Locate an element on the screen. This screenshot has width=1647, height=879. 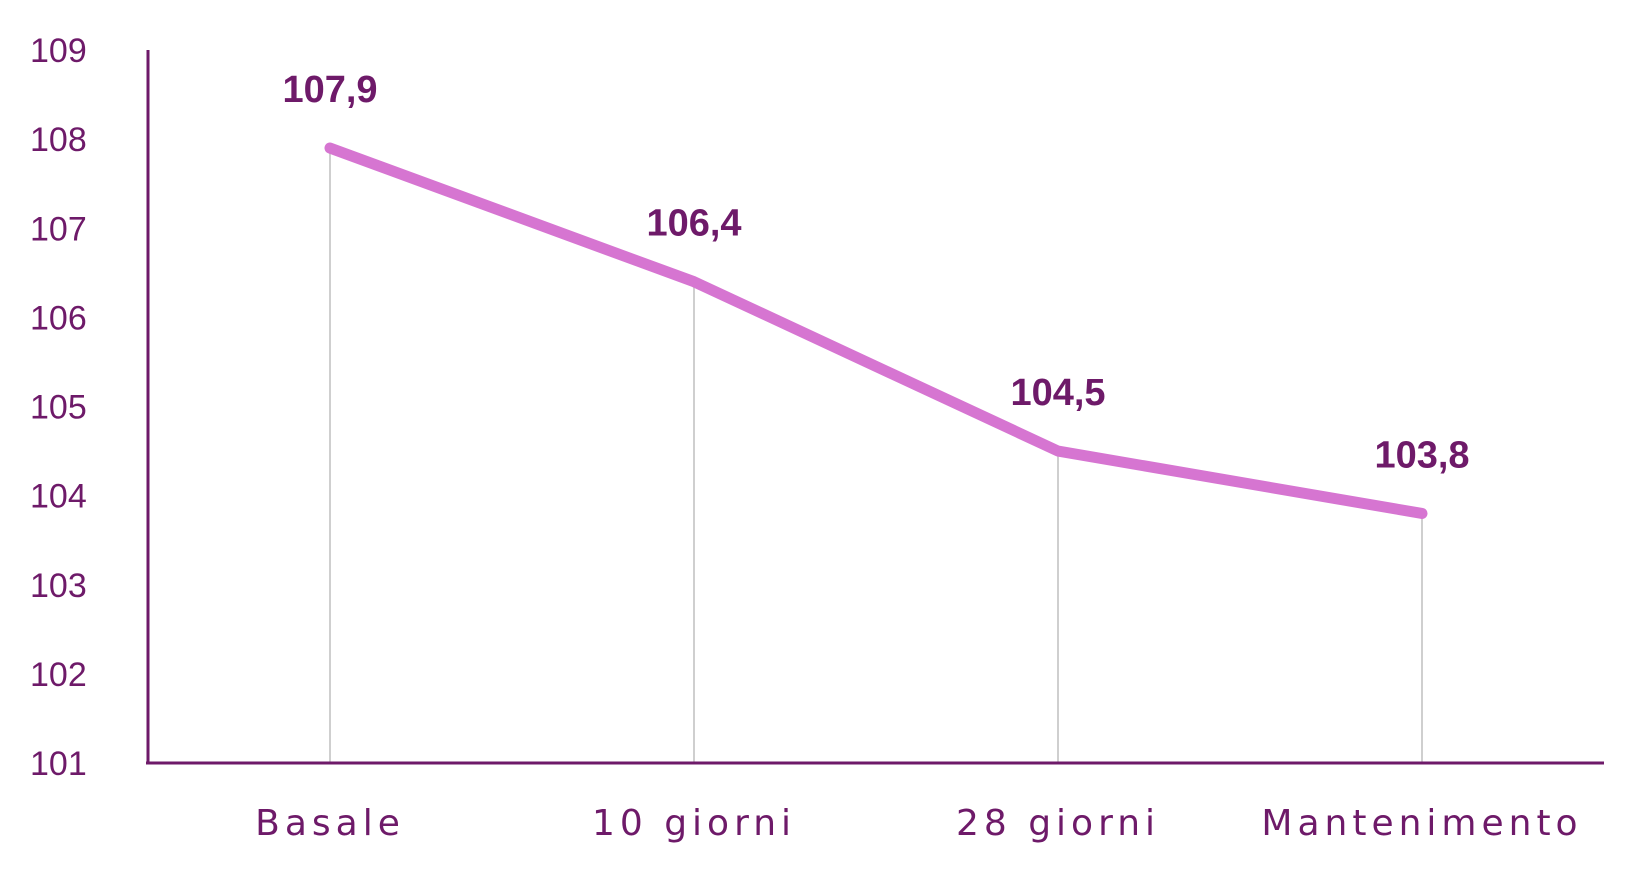
y-axis-ticks: 101 102 103 104 105 106 107 108 109 is located at coordinates (58, 407).